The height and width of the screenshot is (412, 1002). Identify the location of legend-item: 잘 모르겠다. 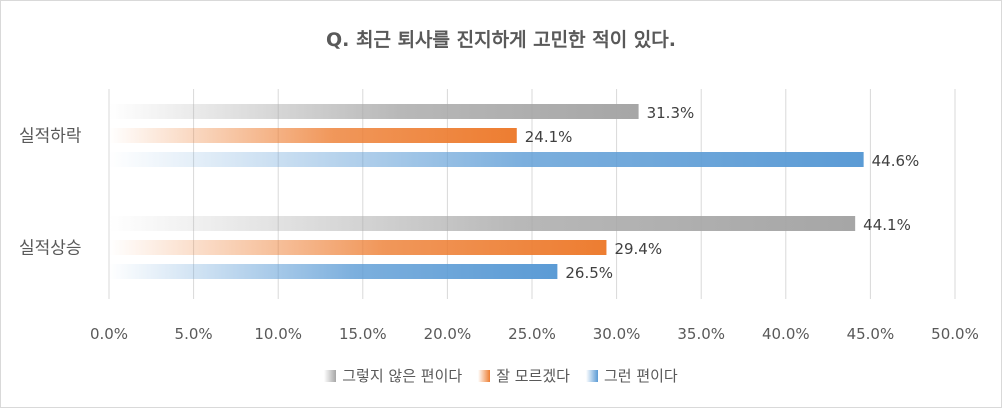
(524, 375).